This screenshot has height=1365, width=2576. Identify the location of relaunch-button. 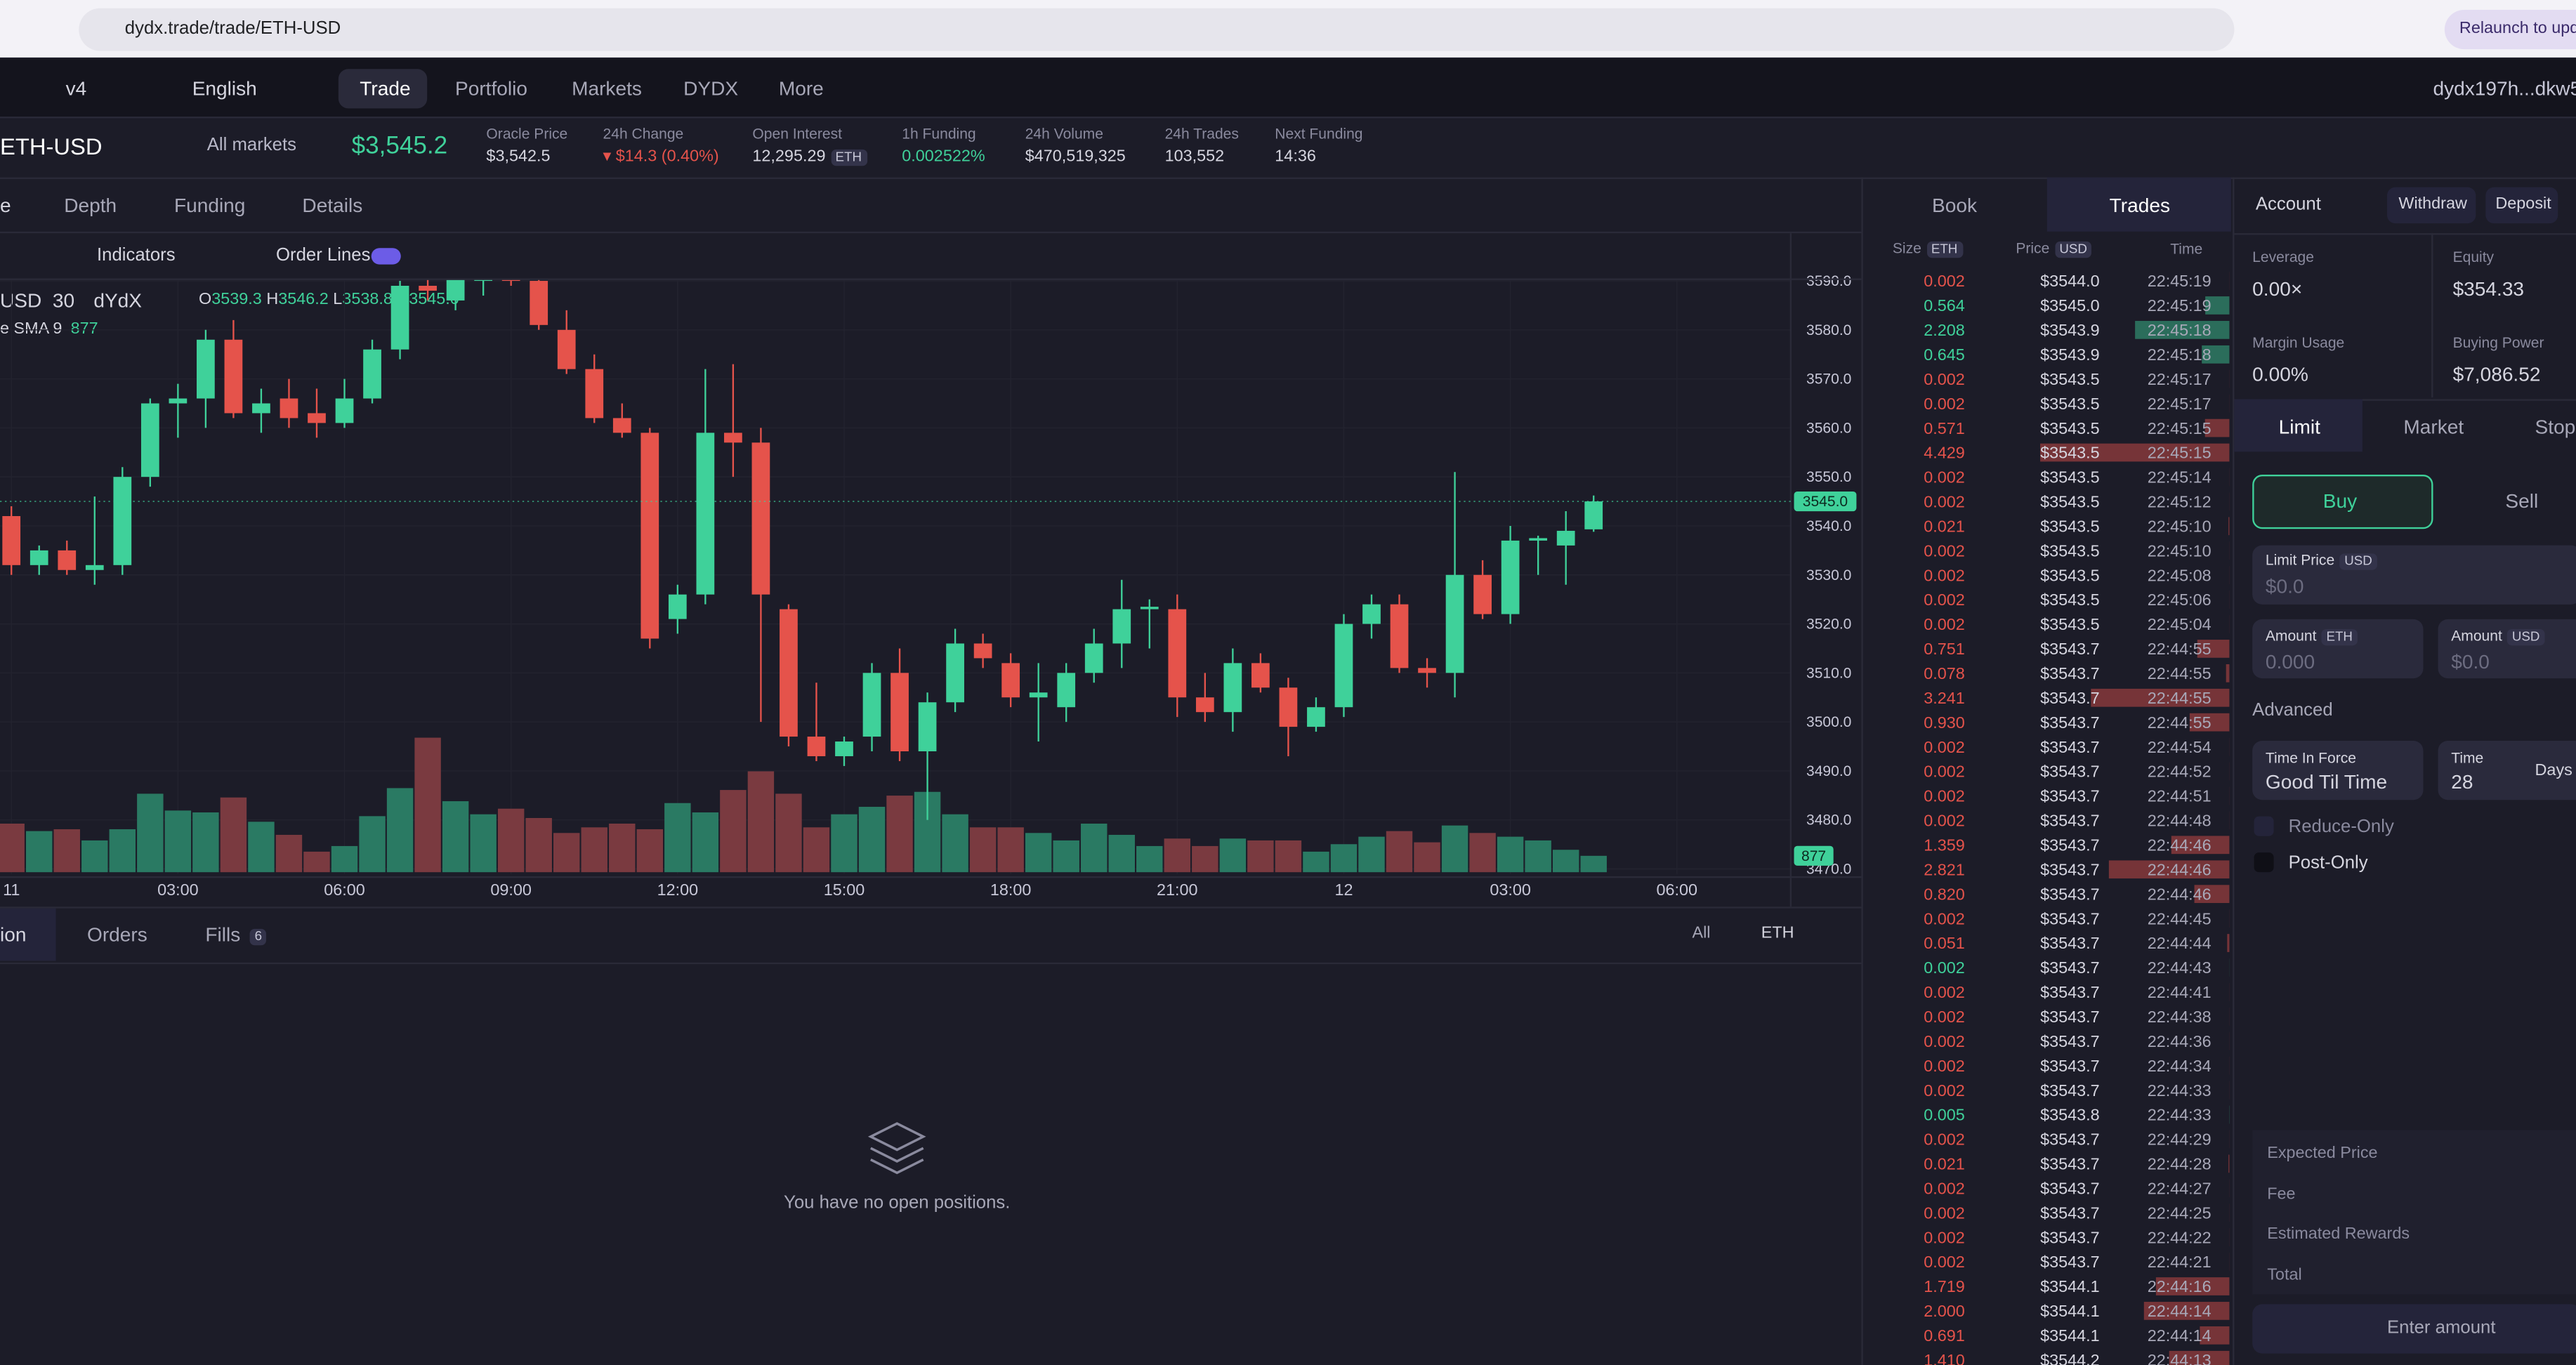
(2510, 30).